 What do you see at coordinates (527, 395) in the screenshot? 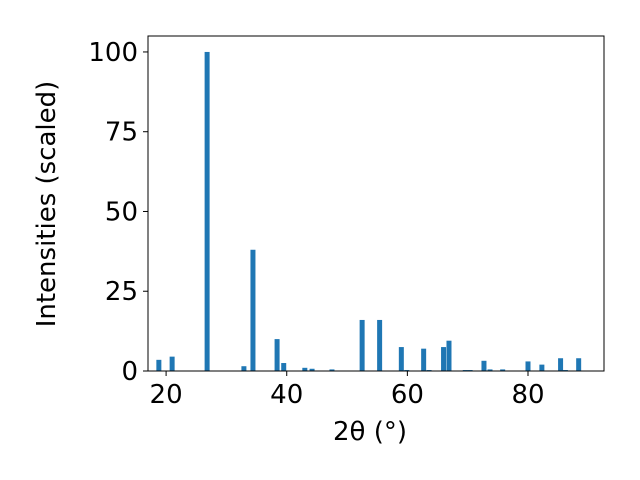
I see `x-tick-label: 80` at bounding box center [527, 395].